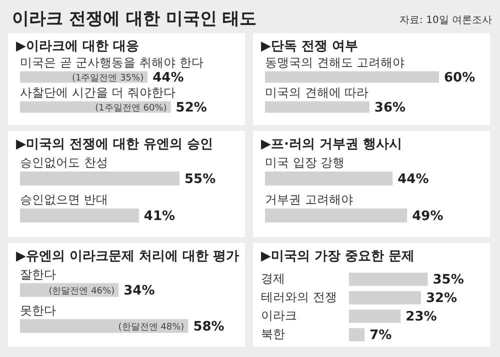  I want to click on chart-title: ▶프·러의 거부권 행사시, so click(332, 144).